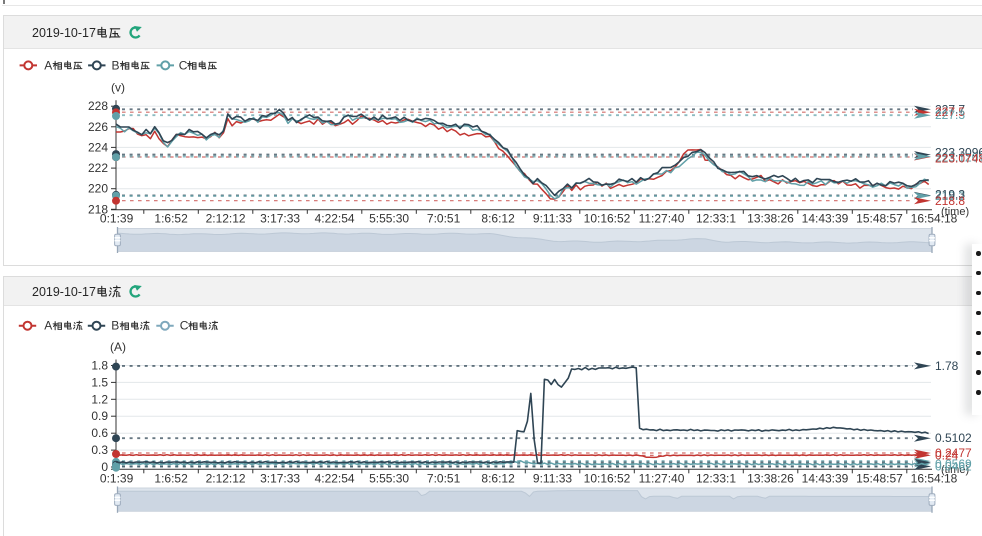 The width and height of the screenshot is (982, 536). Describe the element at coordinates (118, 347) in the screenshot. I see `svg-text: (A)` at that location.